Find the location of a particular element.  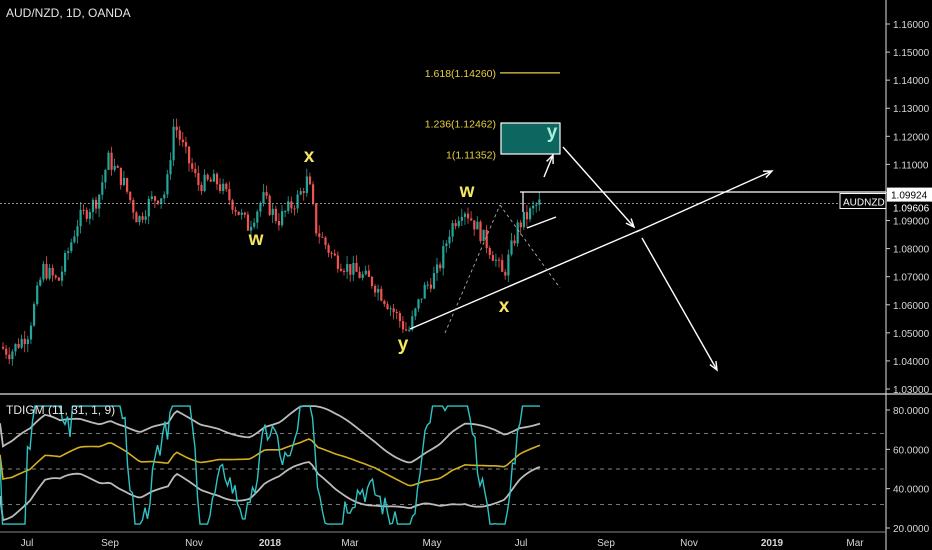

wave-label: w is located at coordinates (467, 191).